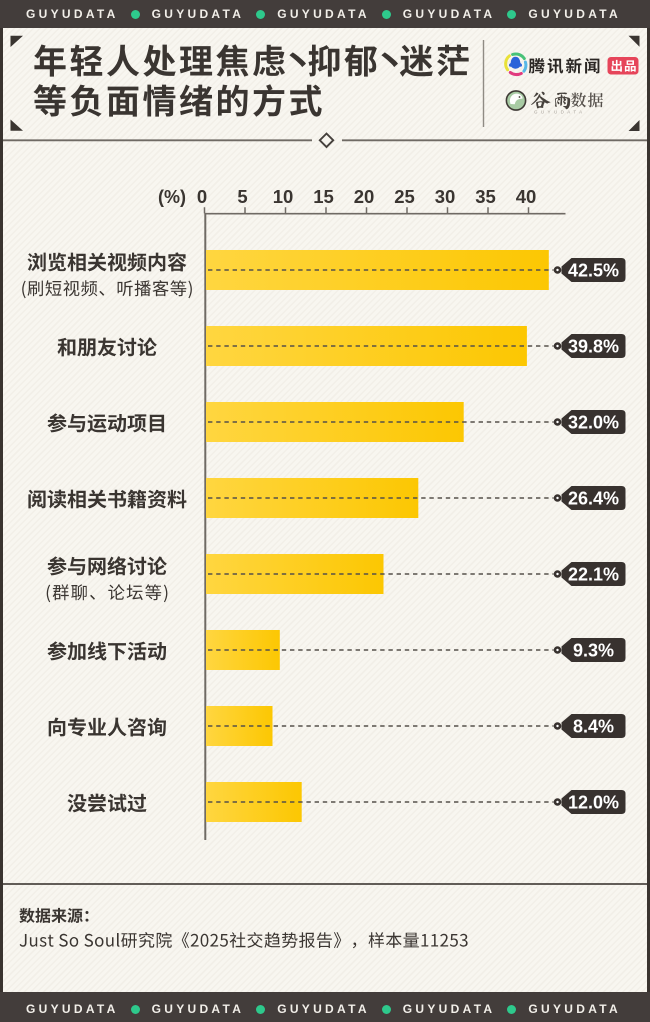 This screenshot has width=650, height=1022. What do you see at coordinates (526, 196) in the screenshot?
I see `svg-text: 40` at bounding box center [526, 196].